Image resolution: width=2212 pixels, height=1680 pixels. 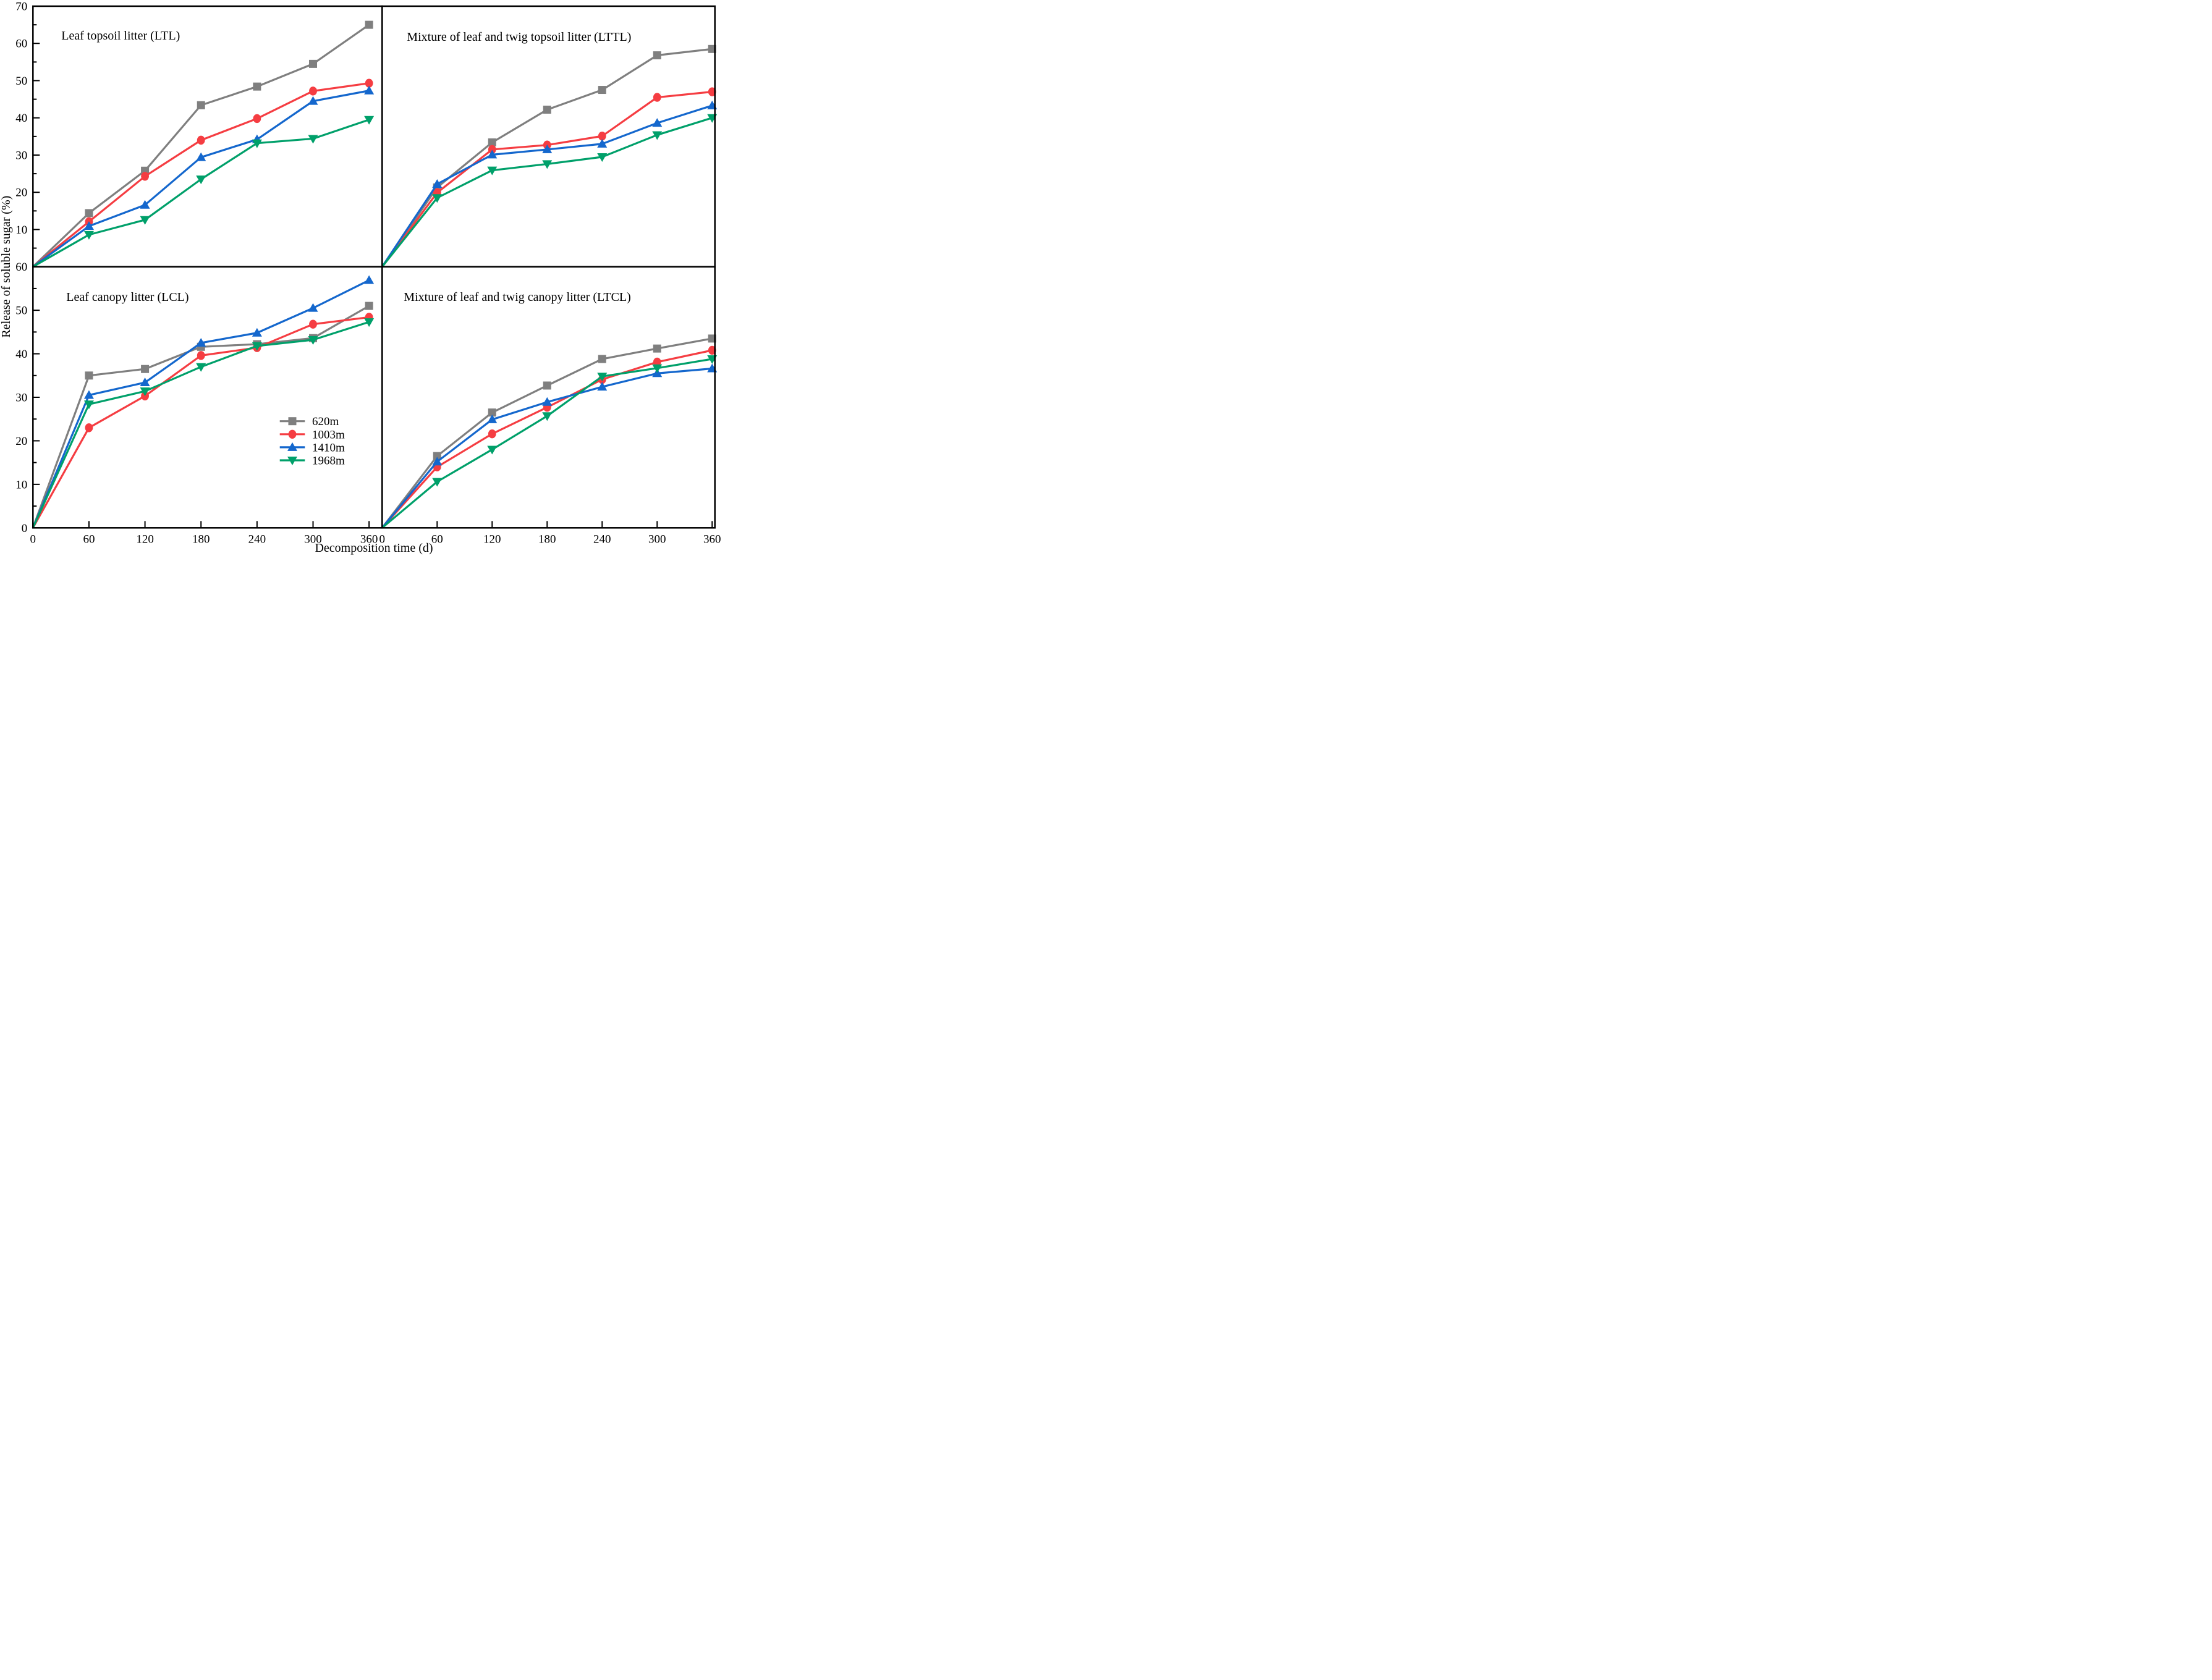 What do you see at coordinates (25, 528) in the screenshot?
I see `y-tick-label: 0` at bounding box center [25, 528].